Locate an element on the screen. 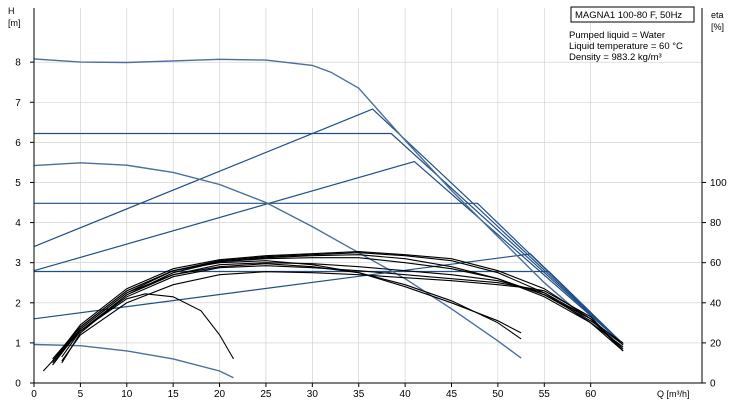 Image resolution: width=738 pixels, height=400 pixels. y-left-tick-label: 6 is located at coordinates (18, 143).